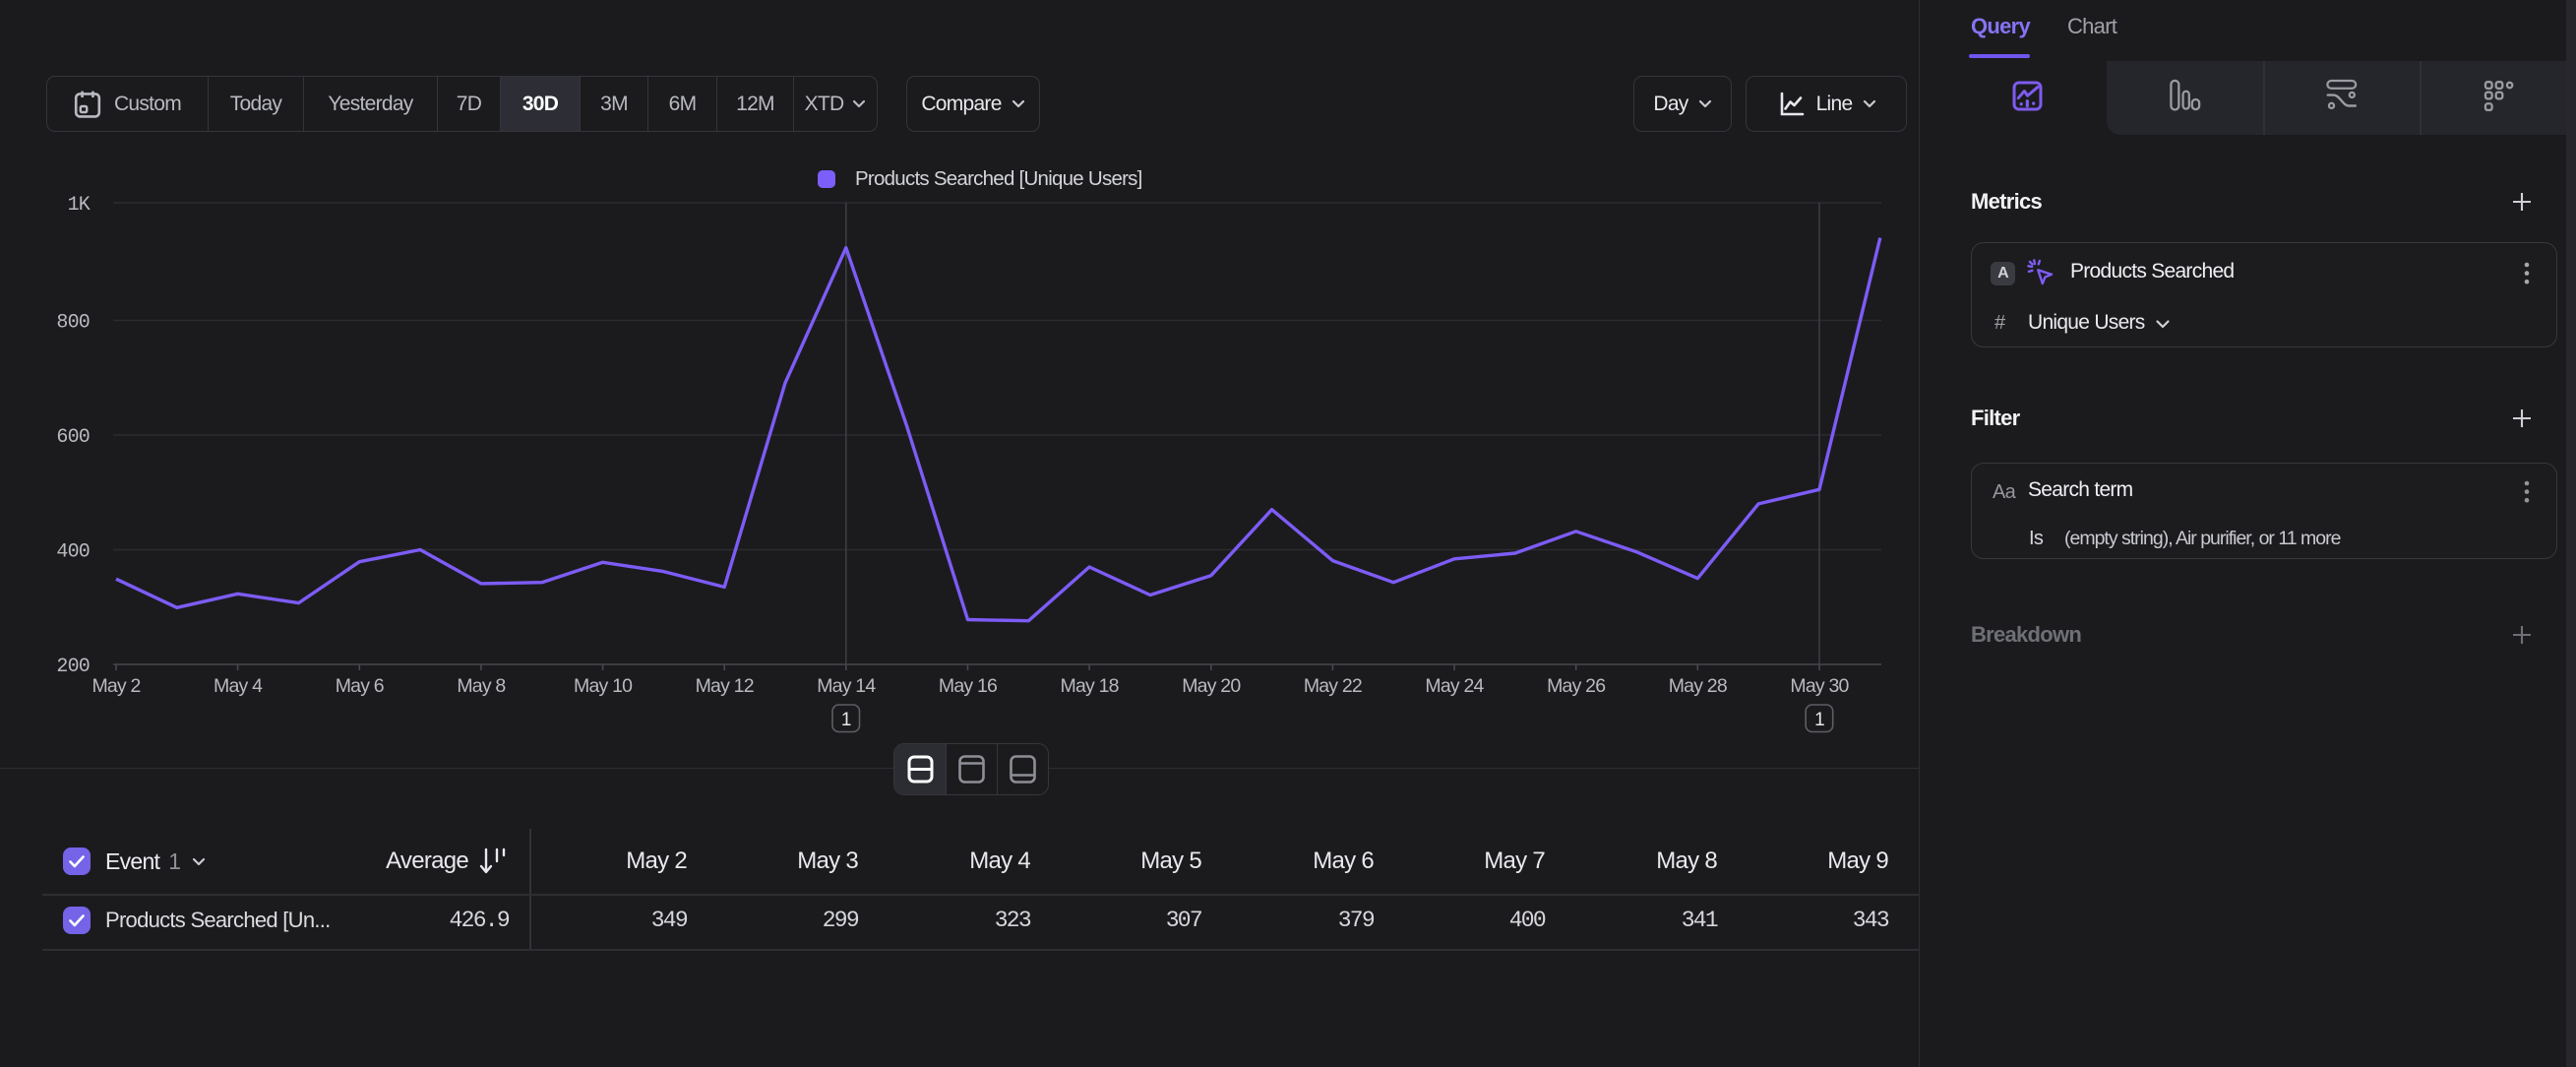 This screenshot has height=1067, width=2576. I want to click on svg-text: 200, so click(73, 667).